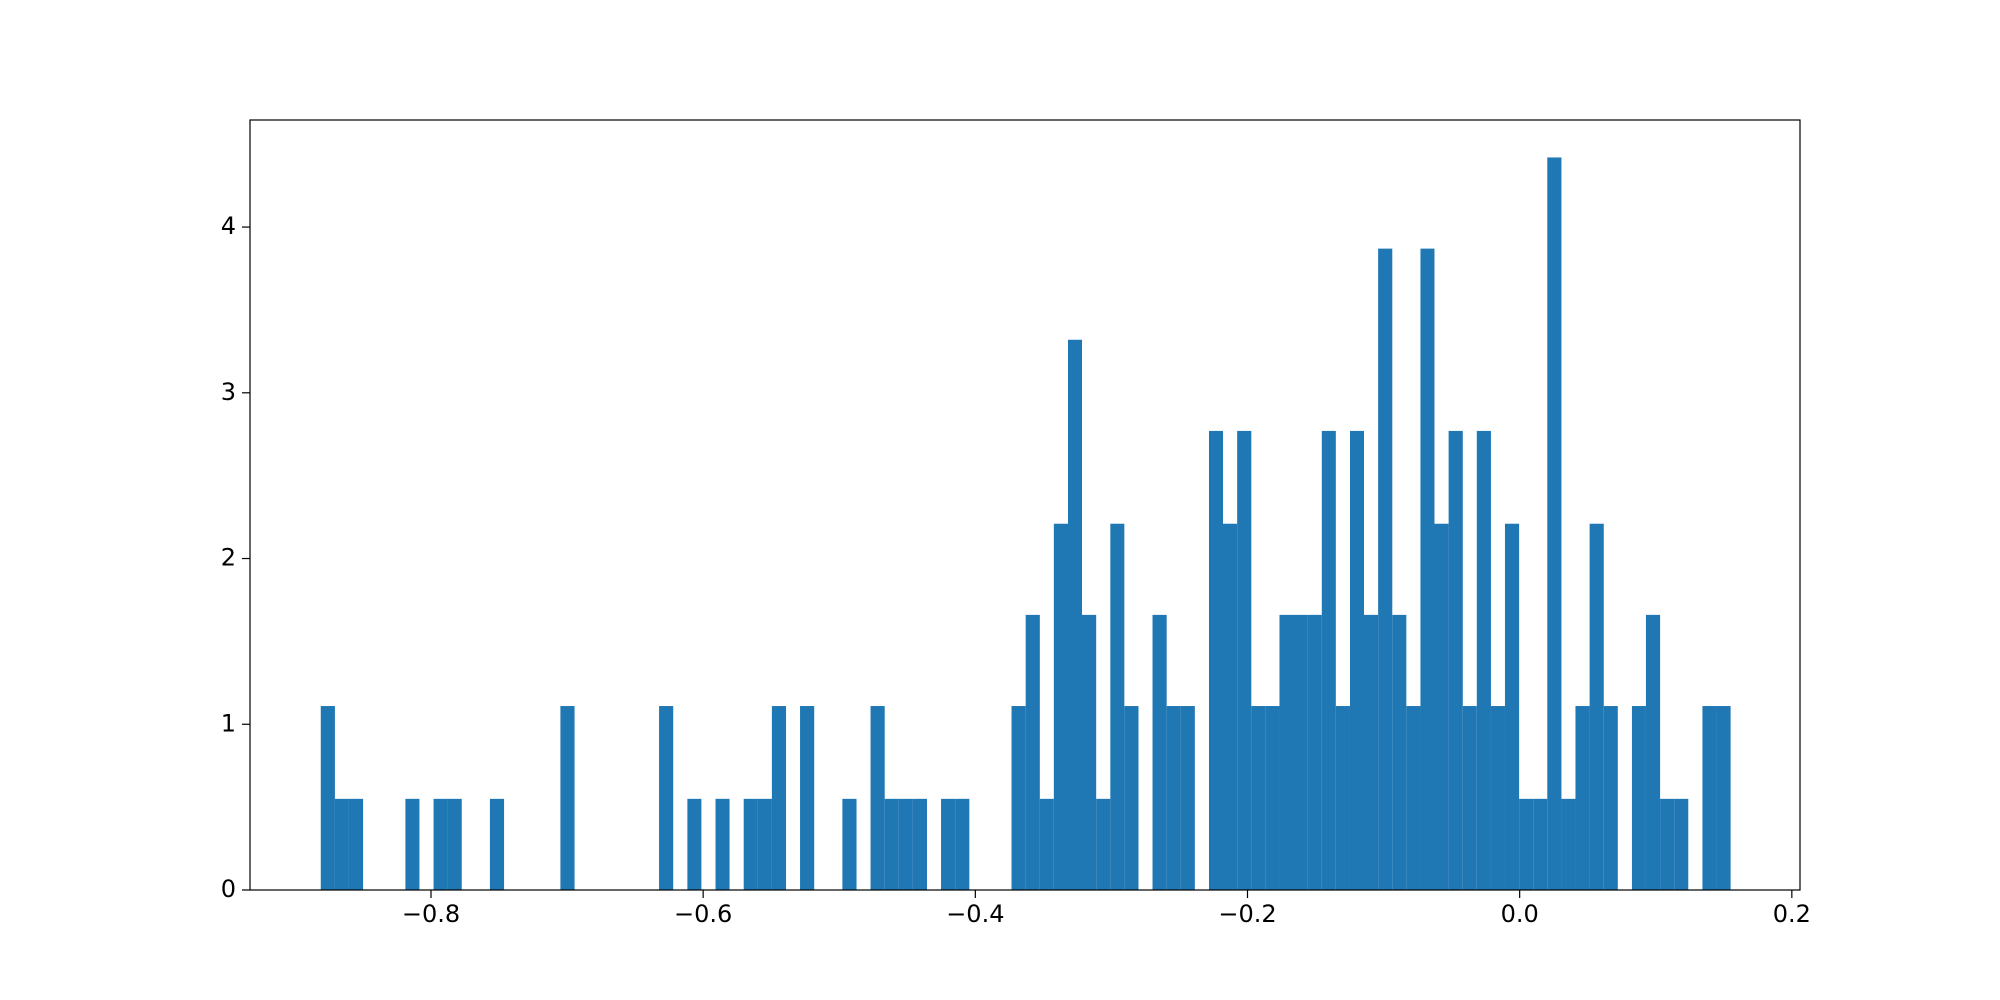 This screenshot has height=1000, width=2000. Describe the element at coordinates (228, 558) in the screenshot. I see `y-tick-label: 2` at that location.